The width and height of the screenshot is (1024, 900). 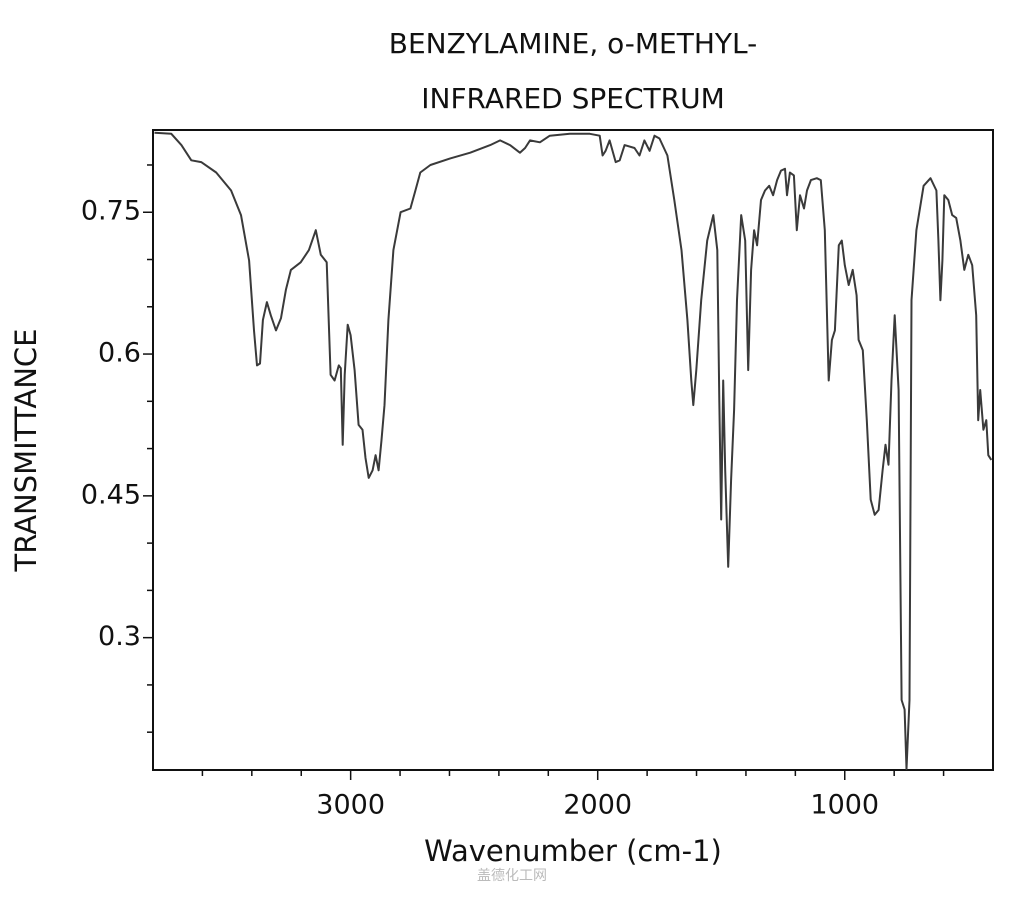 I want to click on y-tick-label: 0.6, so click(x=119, y=353).